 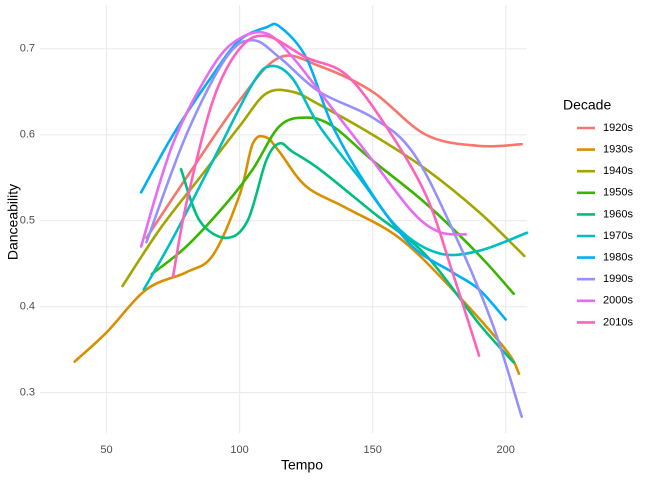 What do you see at coordinates (239, 450) in the screenshot?
I see `x-tick-label: 100` at bounding box center [239, 450].